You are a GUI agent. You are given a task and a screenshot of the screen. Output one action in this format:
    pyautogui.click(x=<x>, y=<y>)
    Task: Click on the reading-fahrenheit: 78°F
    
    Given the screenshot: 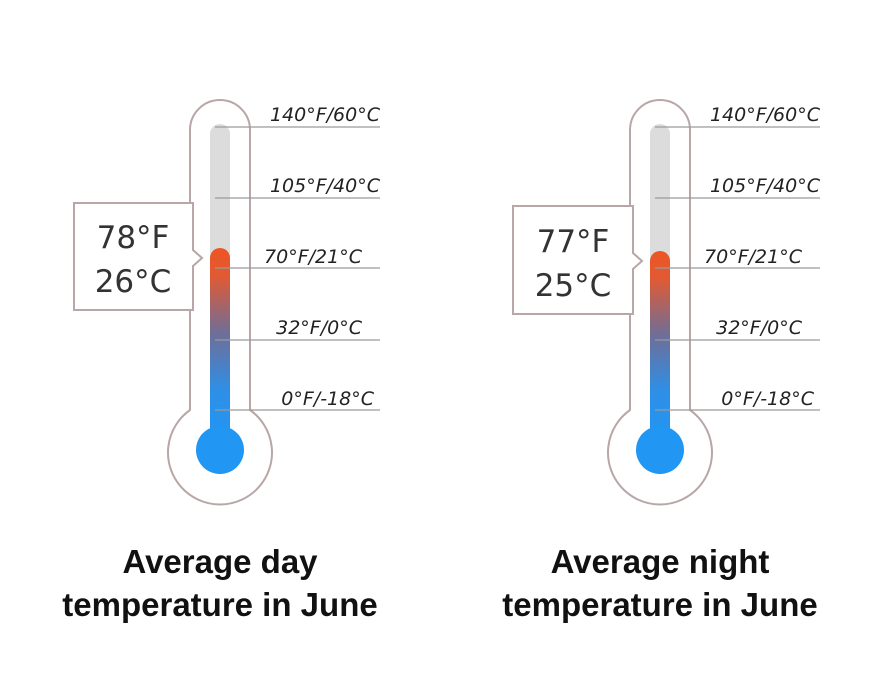 What is the action you would take?
    pyautogui.click(x=133, y=238)
    